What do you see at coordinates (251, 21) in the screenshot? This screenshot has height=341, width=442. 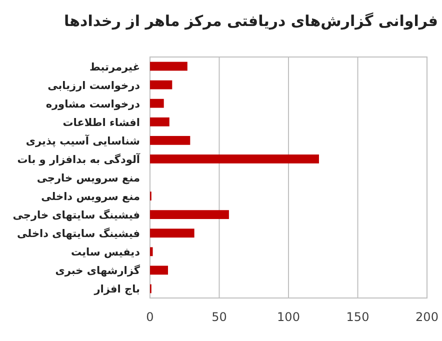 I see `chart-title: فراوانی گزارش‌های دریافتی مرکز ماهر از رخدادها` at bounding box center [251, 21].